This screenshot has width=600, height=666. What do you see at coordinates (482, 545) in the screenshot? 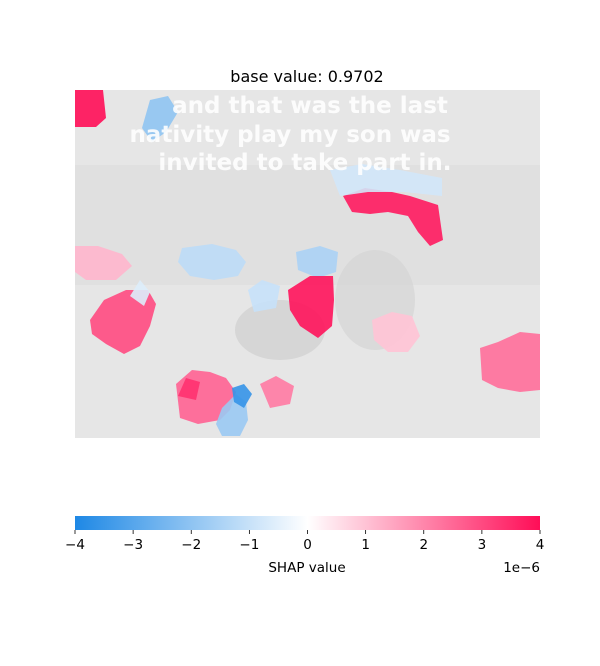
I see `colorbar-tick-label: 3` at bounding box center [482, 545].